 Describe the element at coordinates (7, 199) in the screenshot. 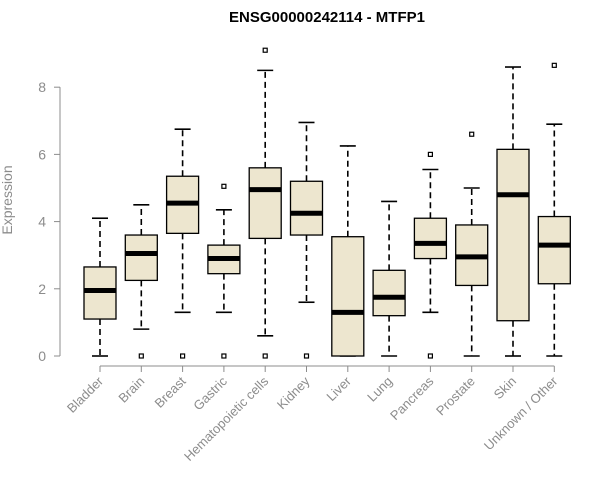

I see `y-axis-label: Expression` at that location.